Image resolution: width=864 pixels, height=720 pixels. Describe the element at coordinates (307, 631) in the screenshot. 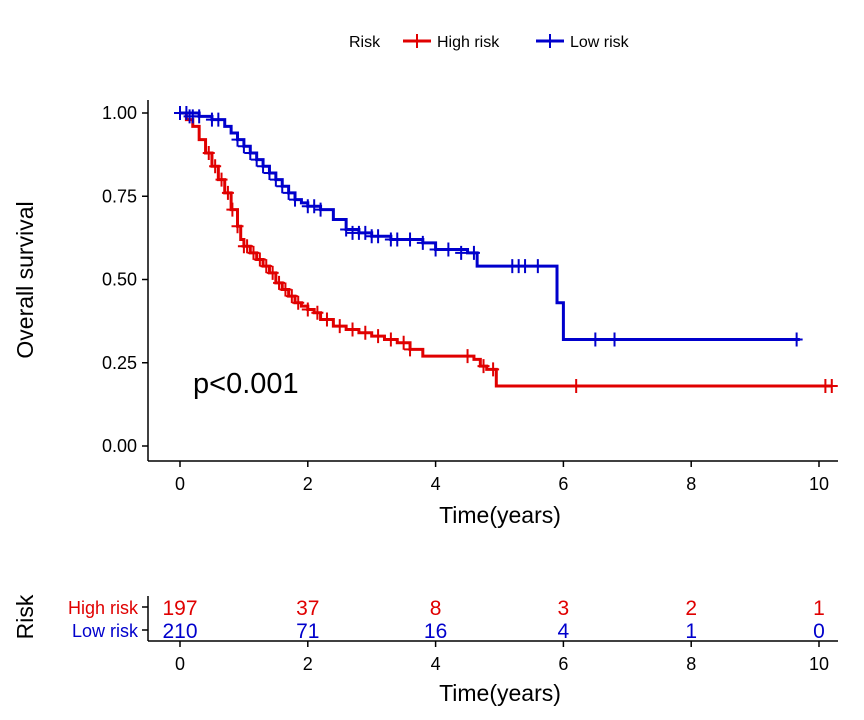

I see `risk-count-low-risk: 71` at that location.